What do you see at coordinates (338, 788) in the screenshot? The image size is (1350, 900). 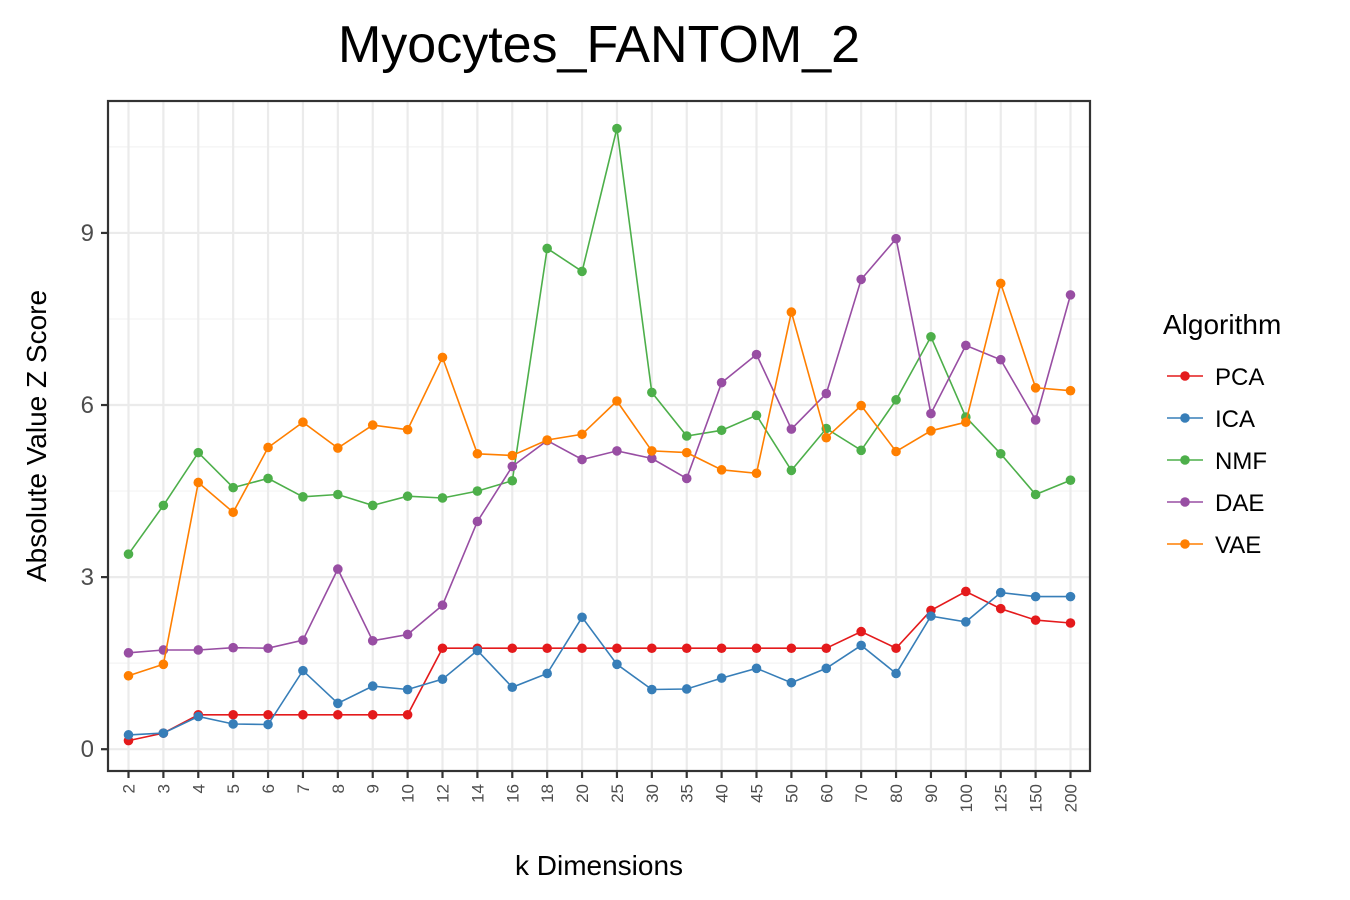 I see `x-tick-label: 8` at bounding box center [338, 788].